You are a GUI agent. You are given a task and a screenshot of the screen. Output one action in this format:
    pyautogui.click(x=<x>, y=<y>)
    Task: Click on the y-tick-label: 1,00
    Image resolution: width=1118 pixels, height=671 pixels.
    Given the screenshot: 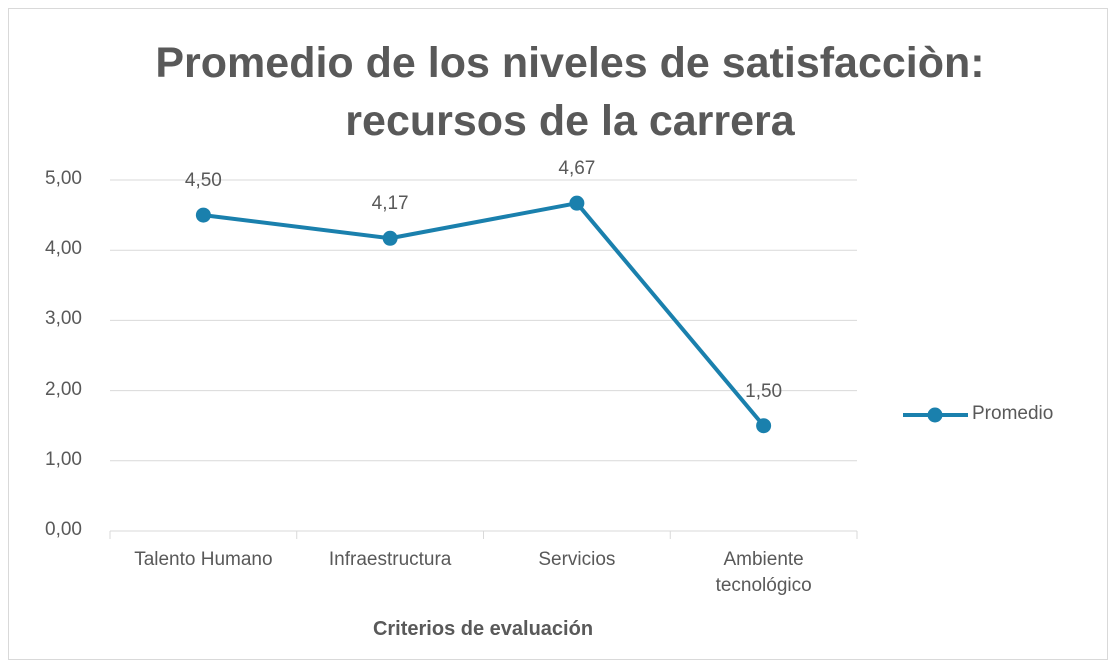 What is the action you would take?
    pyautogui.click(x=63, y=459)
    